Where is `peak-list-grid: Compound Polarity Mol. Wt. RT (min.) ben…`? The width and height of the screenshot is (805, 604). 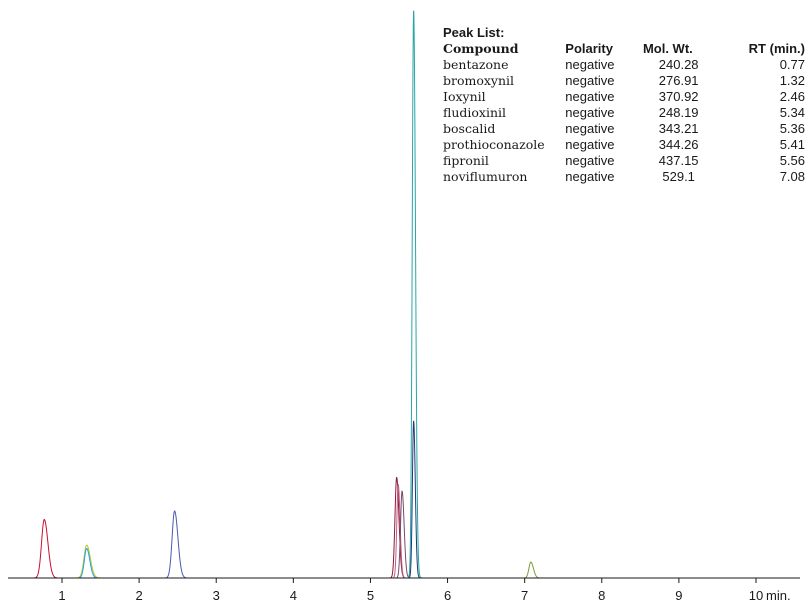 peak-list-grid: Compound Polarity Mol. Wt. RT (min.) ben… is located at coordinates (624, 113).